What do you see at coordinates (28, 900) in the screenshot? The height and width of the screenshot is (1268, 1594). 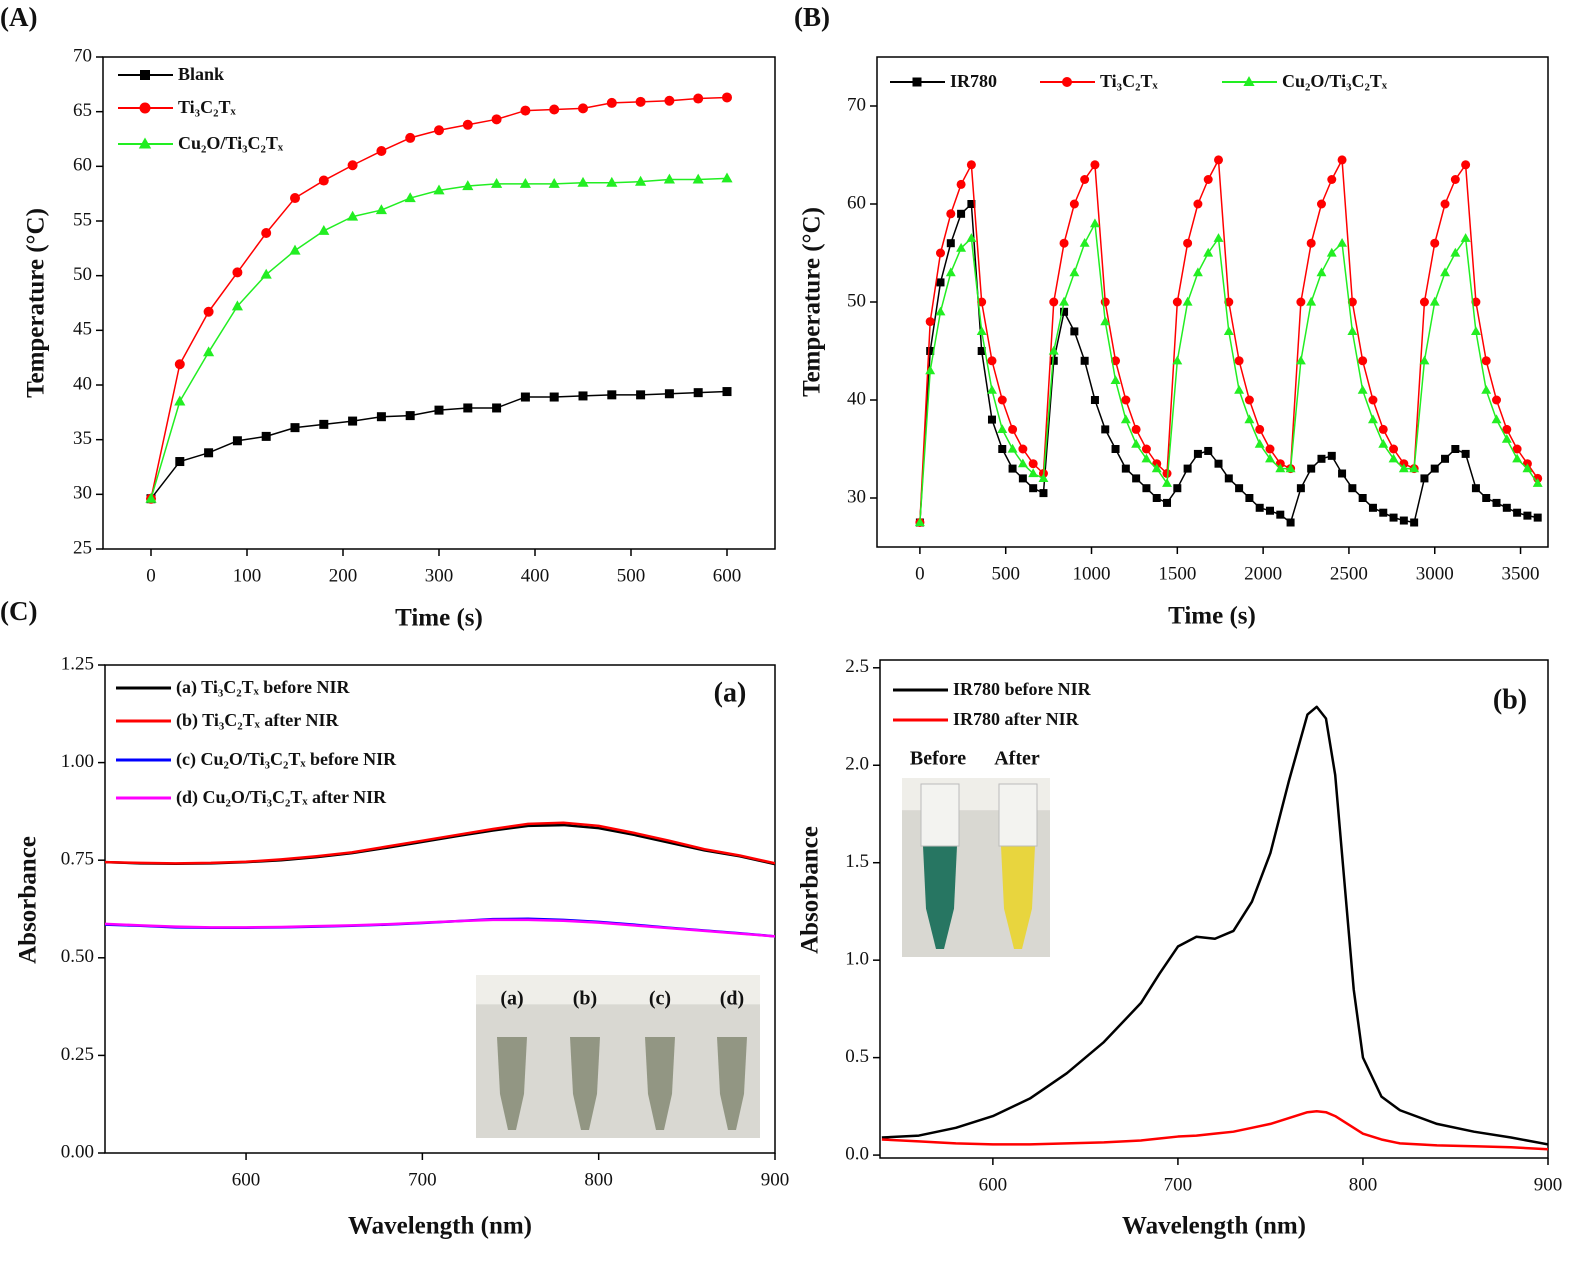 I see `y-axis-label: Absorbance` at bounding box center [28, 900].